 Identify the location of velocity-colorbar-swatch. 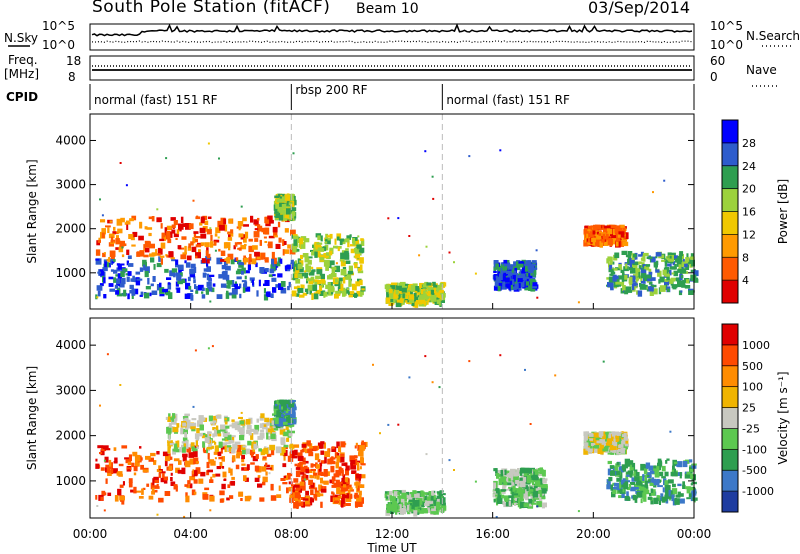
(730, 481).